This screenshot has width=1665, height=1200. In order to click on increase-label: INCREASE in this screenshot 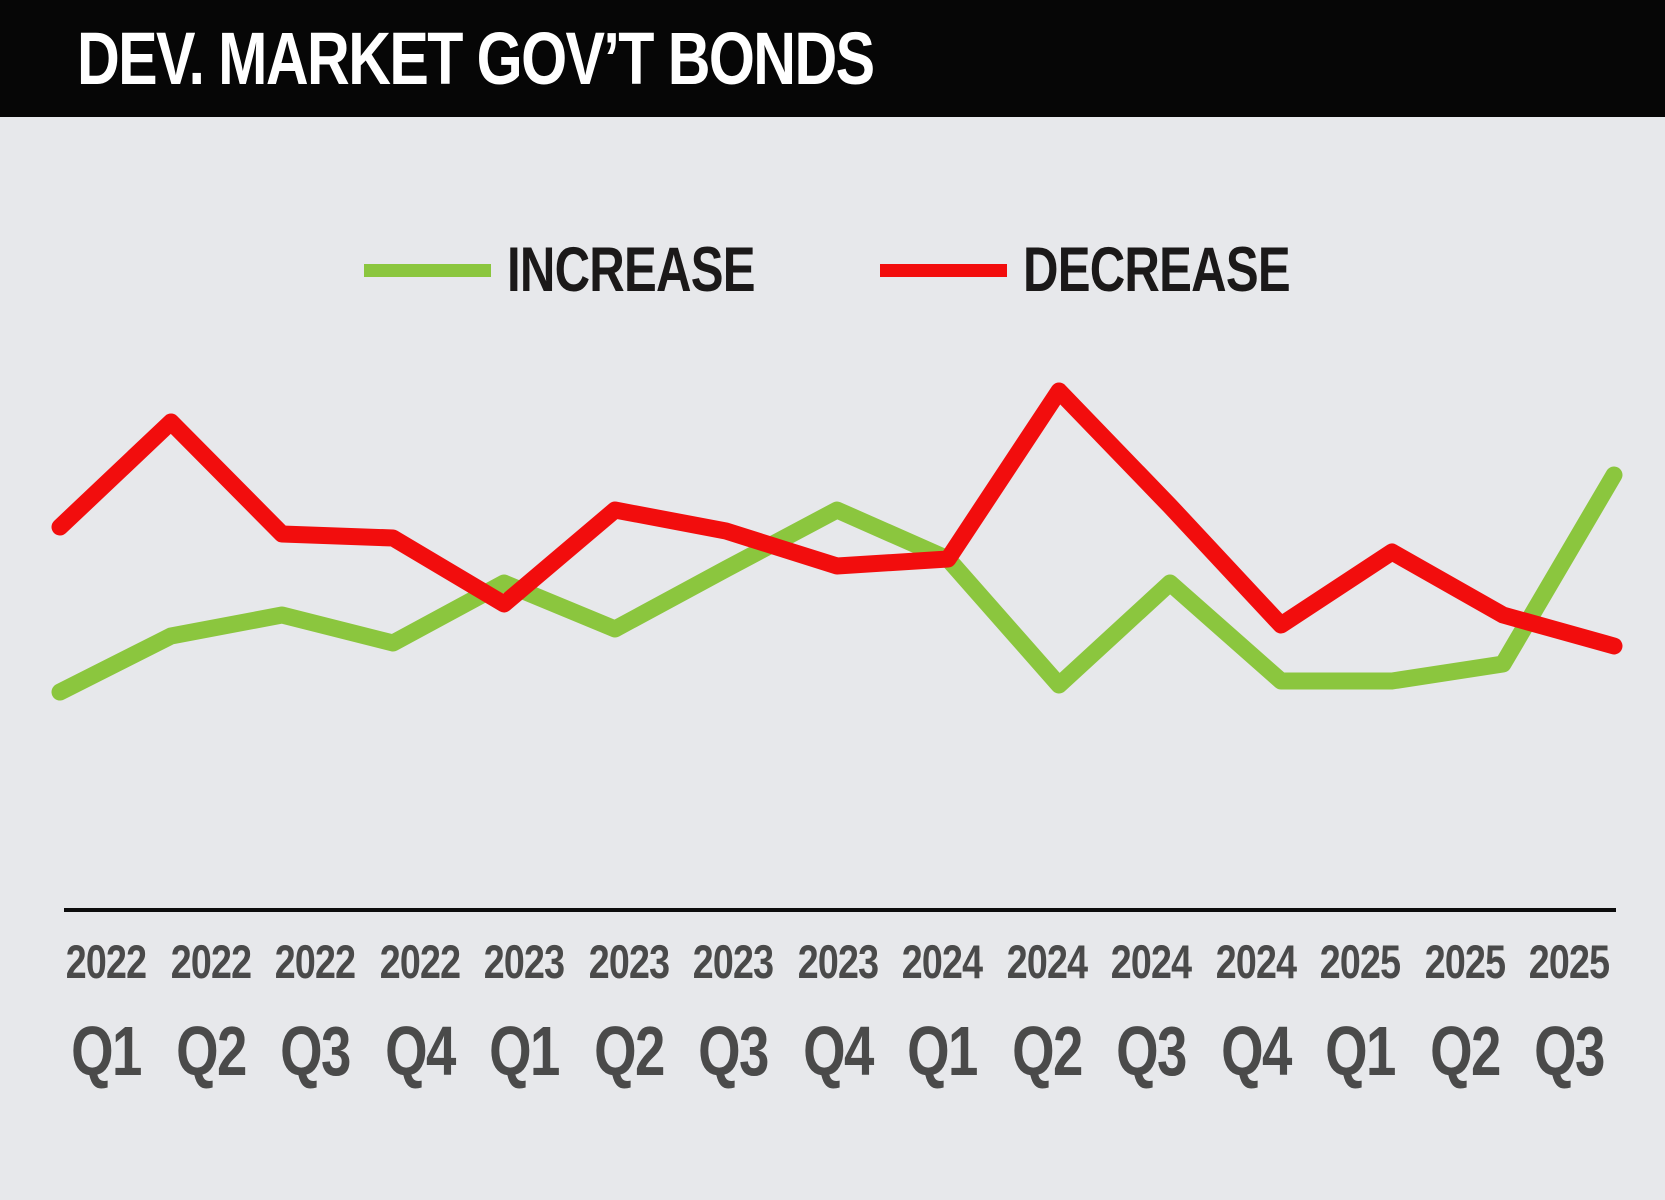, I will do `click(631, 269)`.